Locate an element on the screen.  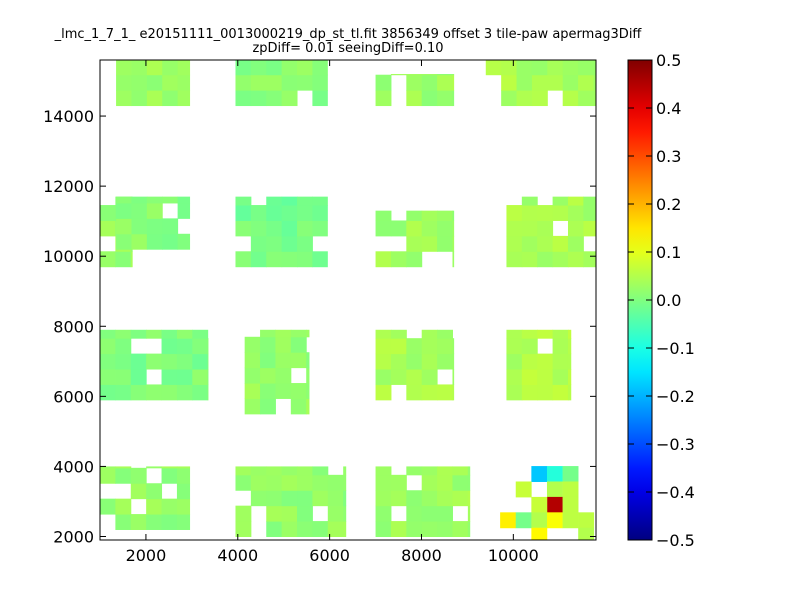
x-tick-label: 2000 is located at coordinates (146, 555).